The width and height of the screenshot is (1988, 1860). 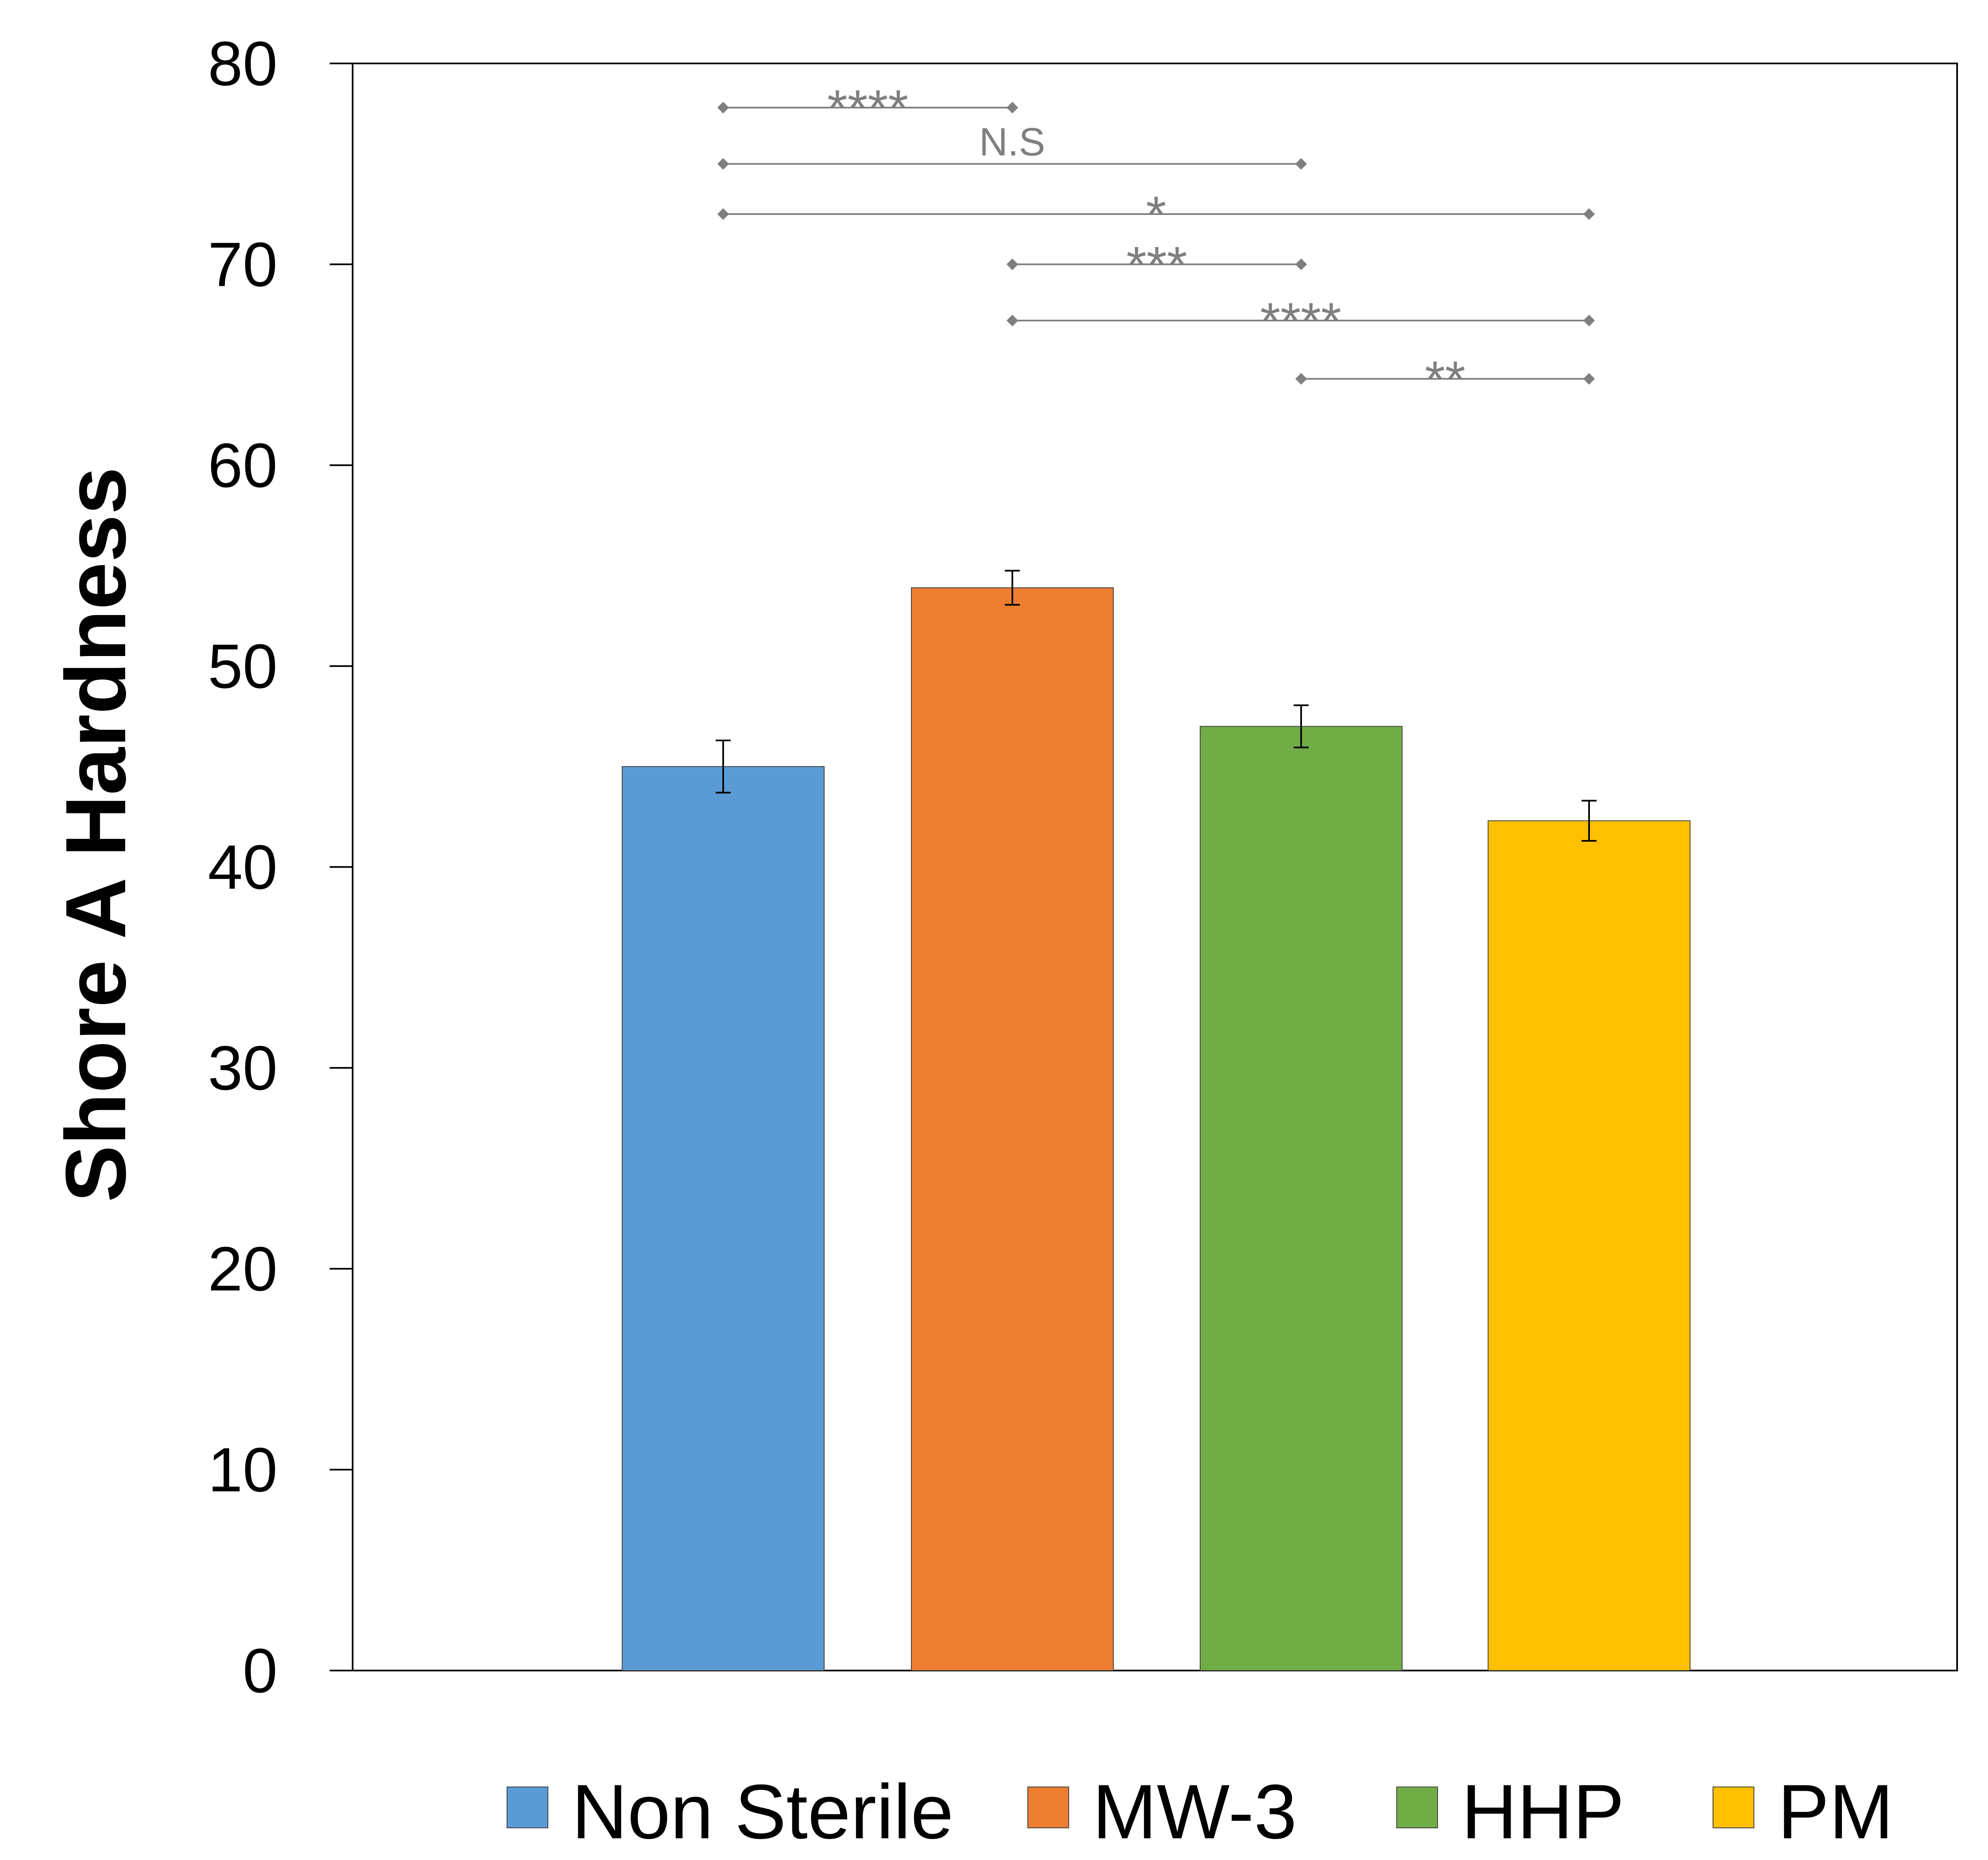 I want to click on y-tick-label: 40, so click(x=243, y=867).